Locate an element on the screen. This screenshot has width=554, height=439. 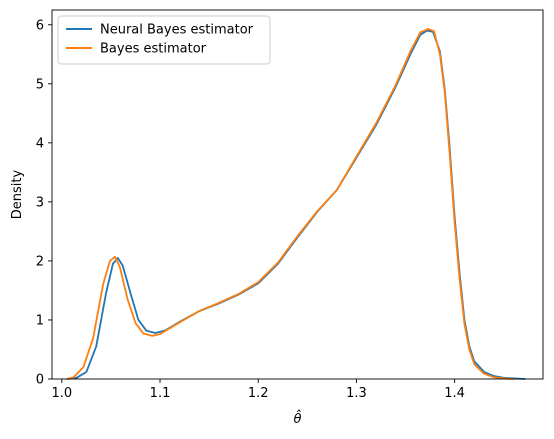
x-axis-label: θ̂ is located at coordinates (298, 418).